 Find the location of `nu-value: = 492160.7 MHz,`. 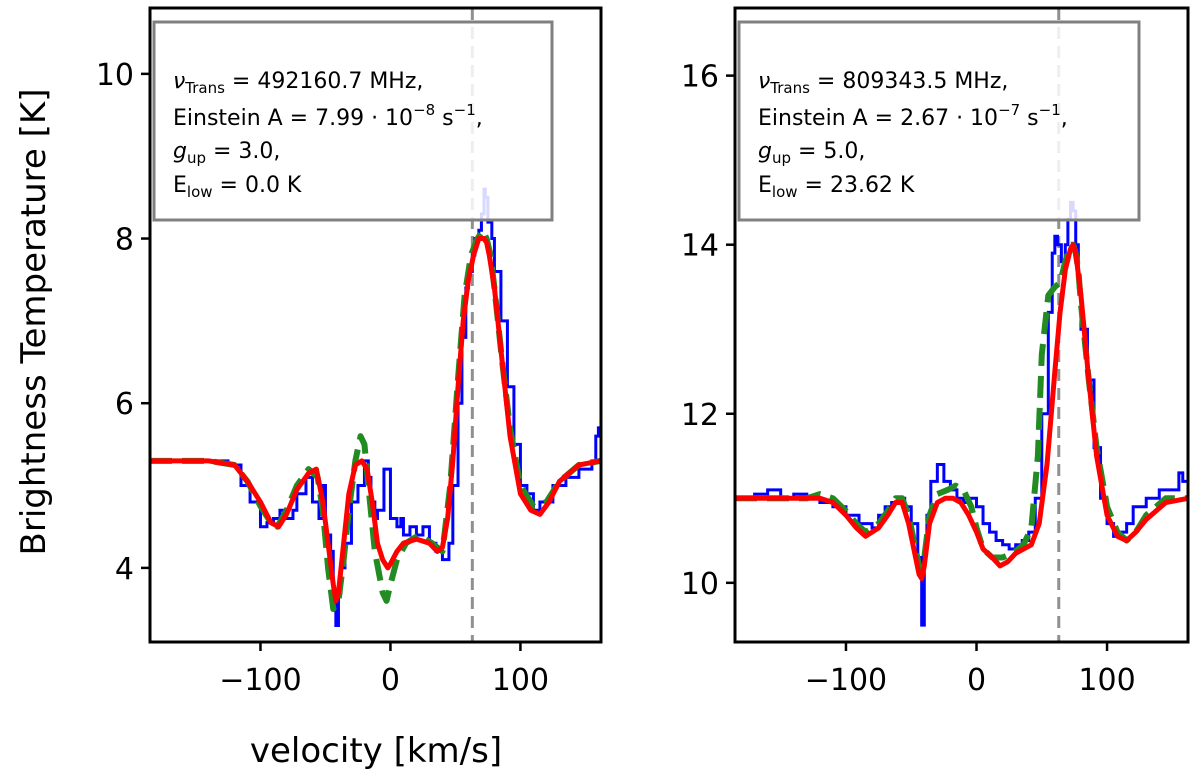

nu-value: = 492160.7 MHz, is located at coordinates (324, 81).